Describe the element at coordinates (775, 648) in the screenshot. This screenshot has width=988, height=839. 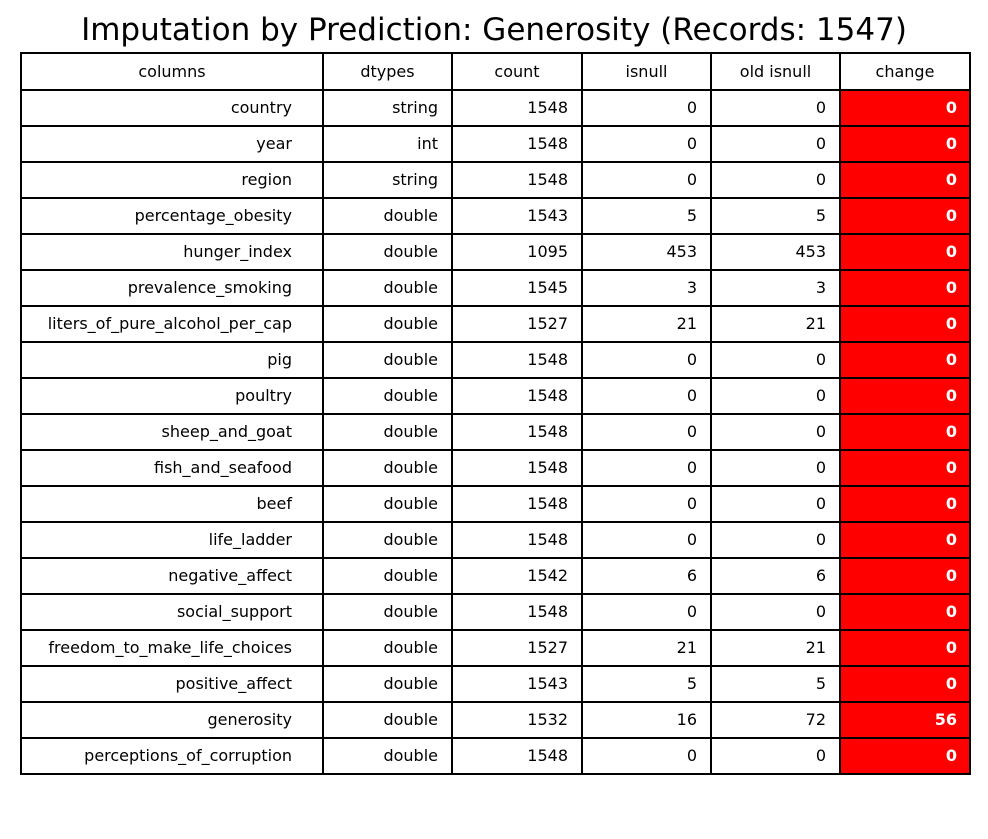
I see `old-isnull-cell: 21` at that location.